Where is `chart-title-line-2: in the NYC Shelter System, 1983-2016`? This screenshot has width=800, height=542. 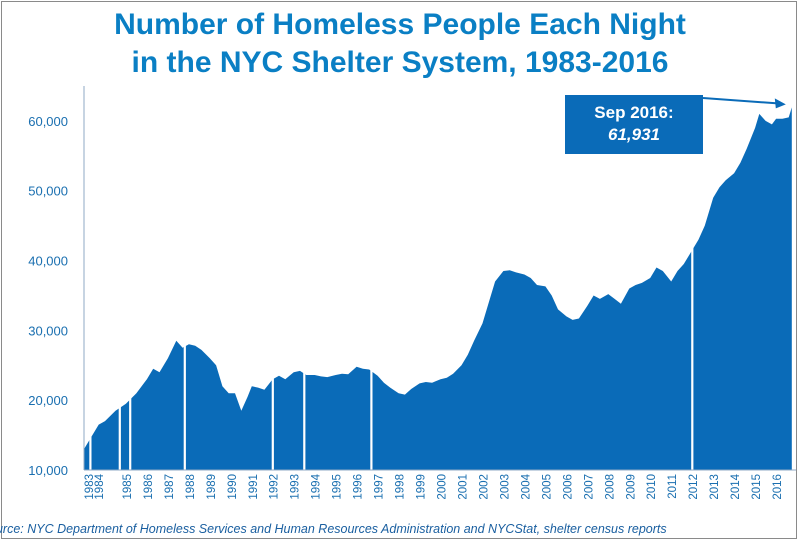
chart-title-line-2: in the NYC Shelter System, 1983-2016 is located at coordinates (400, 62).